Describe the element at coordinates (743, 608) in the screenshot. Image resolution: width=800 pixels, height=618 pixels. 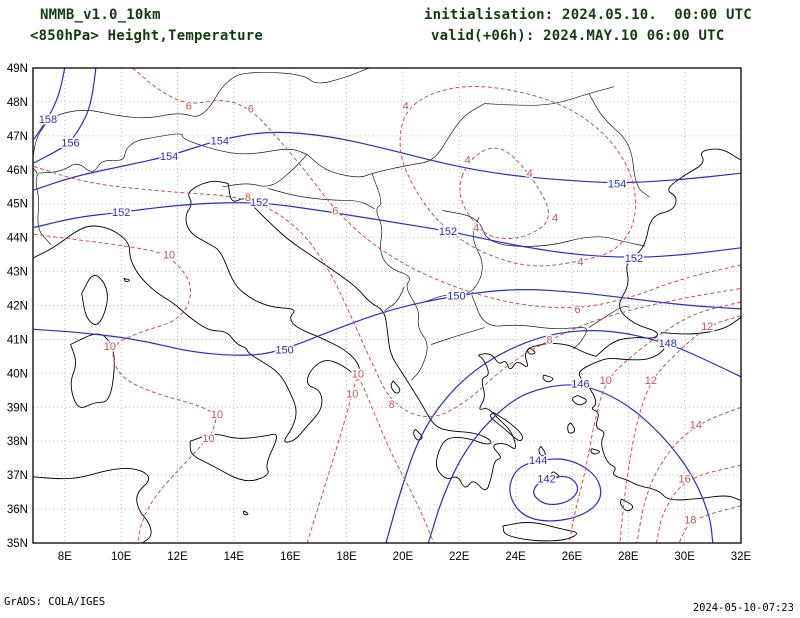
I see `creation-timestamp: 2024-05-10-07:23` at that location.